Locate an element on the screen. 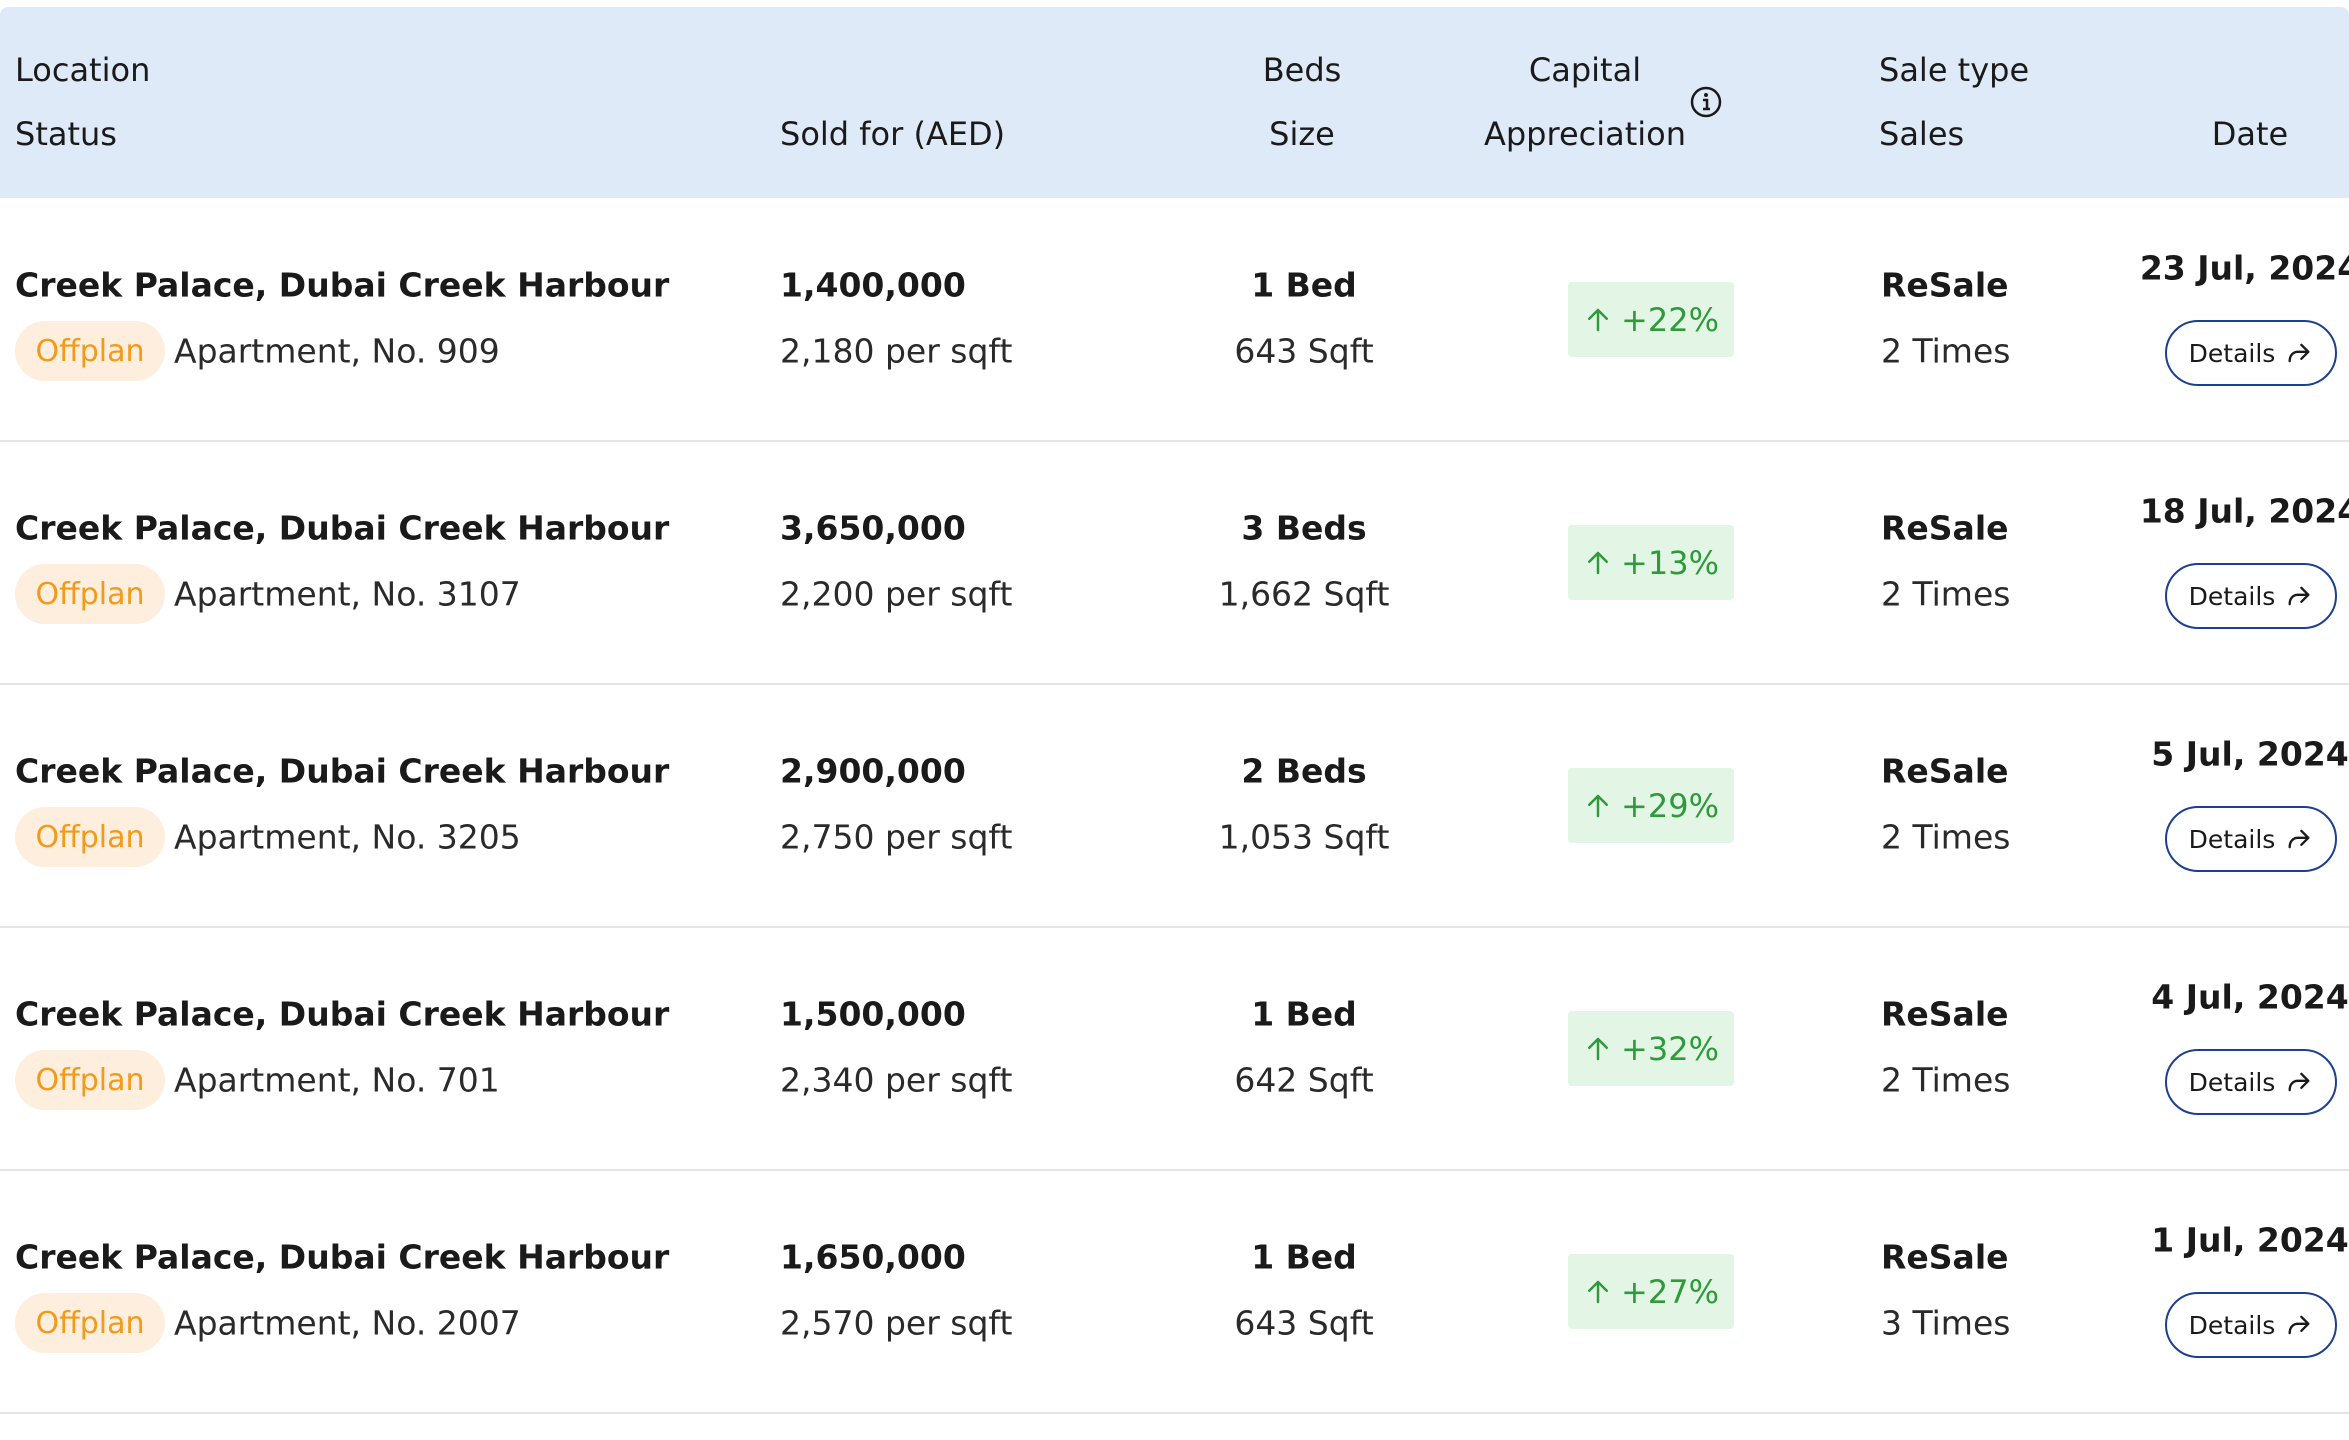 Image resolution: width=2349 pixels, height=1440 pixels. appreciation-badge: +32% is located at coordinates (1651, 1048).